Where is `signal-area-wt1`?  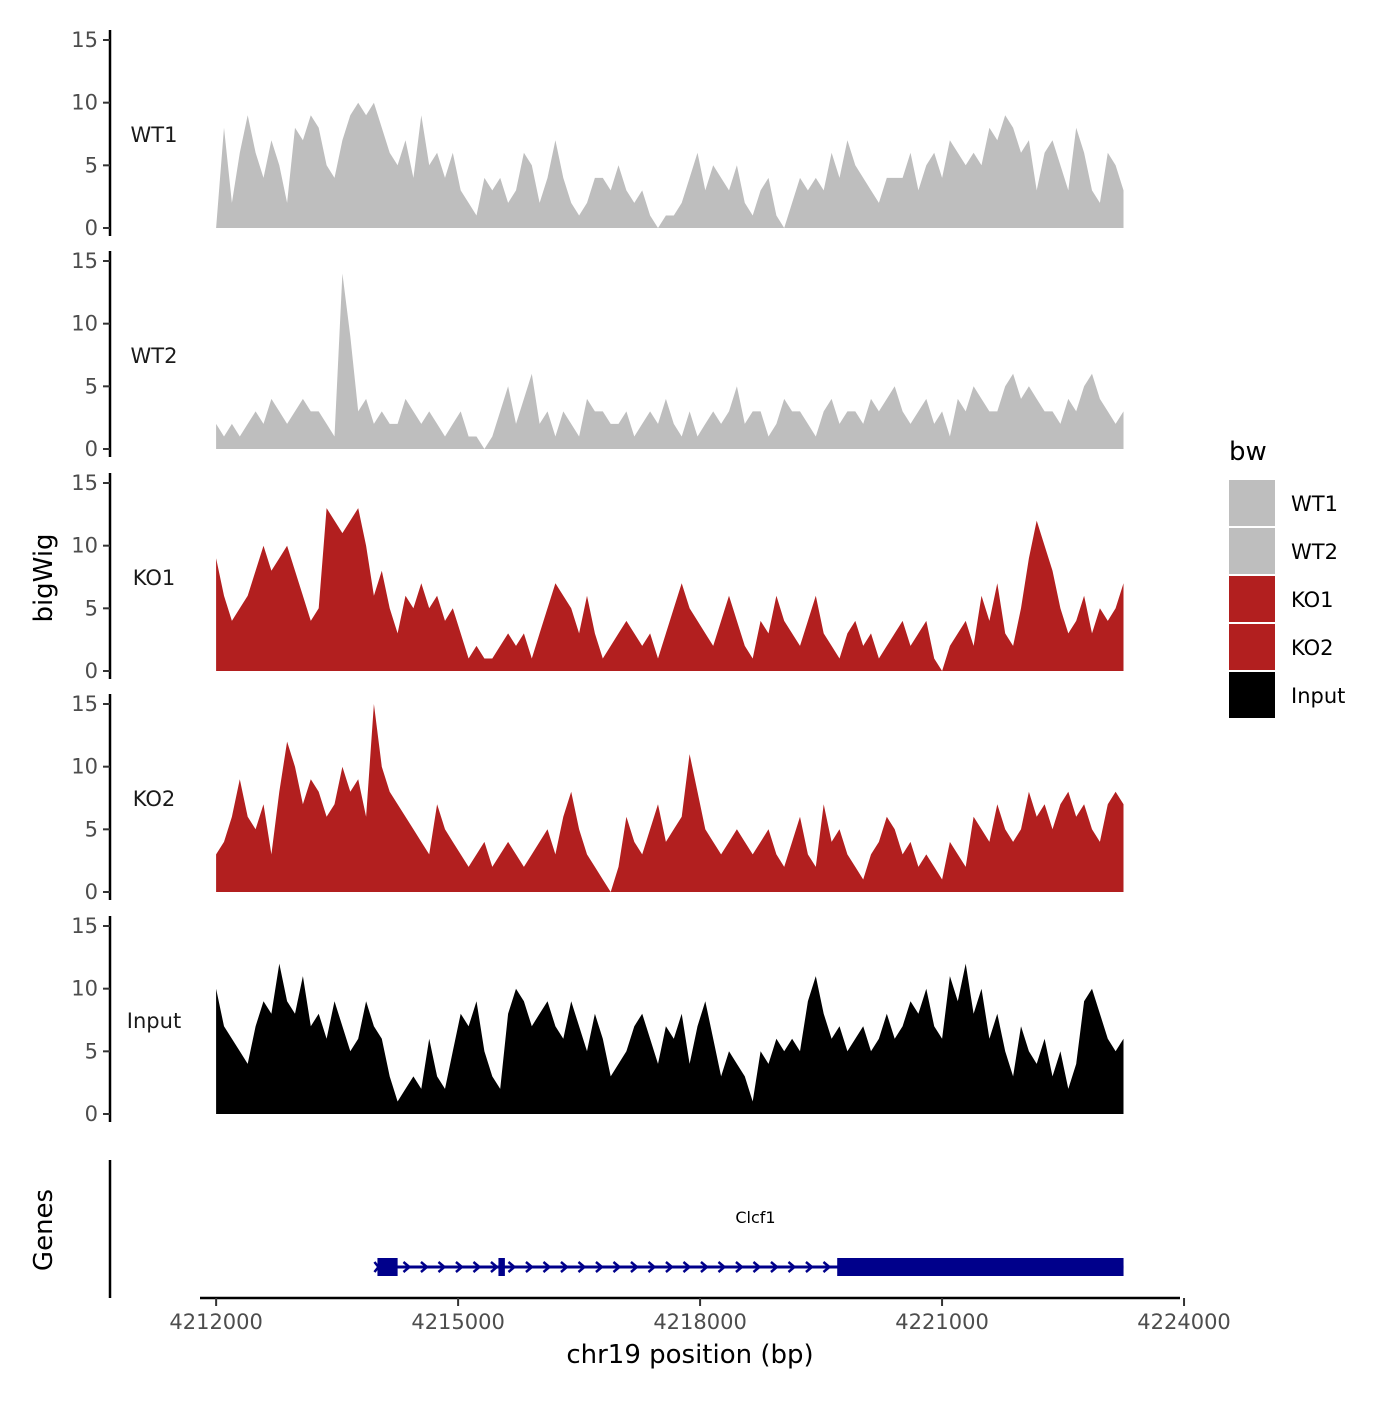 signal-area-wt1 is located at coordinates (670, 165).